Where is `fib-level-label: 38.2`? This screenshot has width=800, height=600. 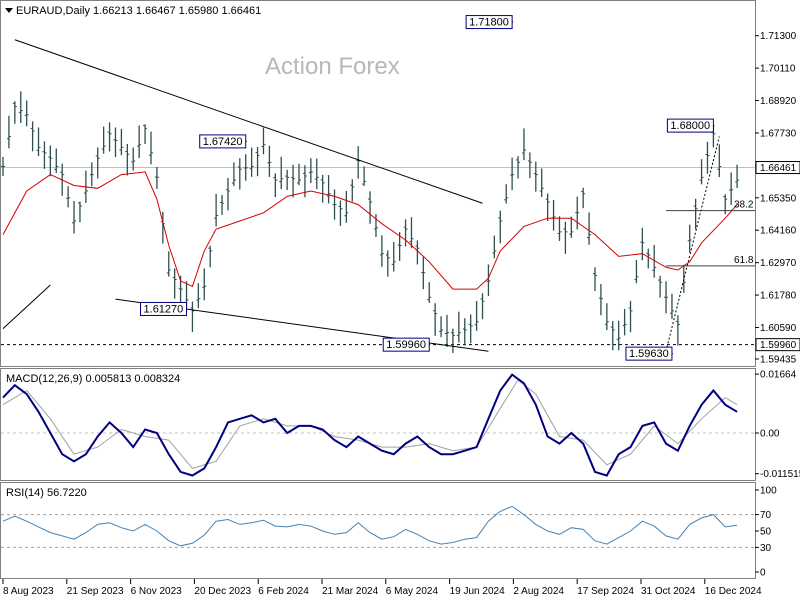
fib-level-label: 38.2 is located at coordinates (744, 205).